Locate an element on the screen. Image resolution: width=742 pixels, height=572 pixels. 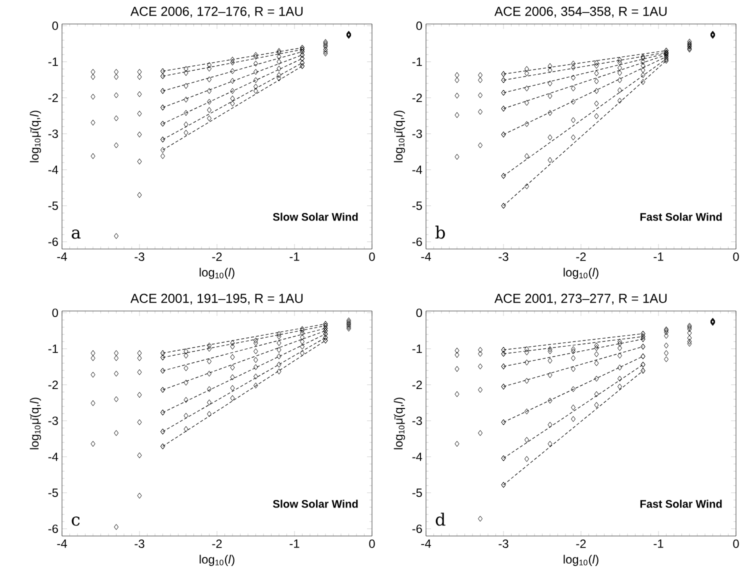
chart-title: ACE 2001, 191–195, R = 1AU is located at coordinates (216, 299).